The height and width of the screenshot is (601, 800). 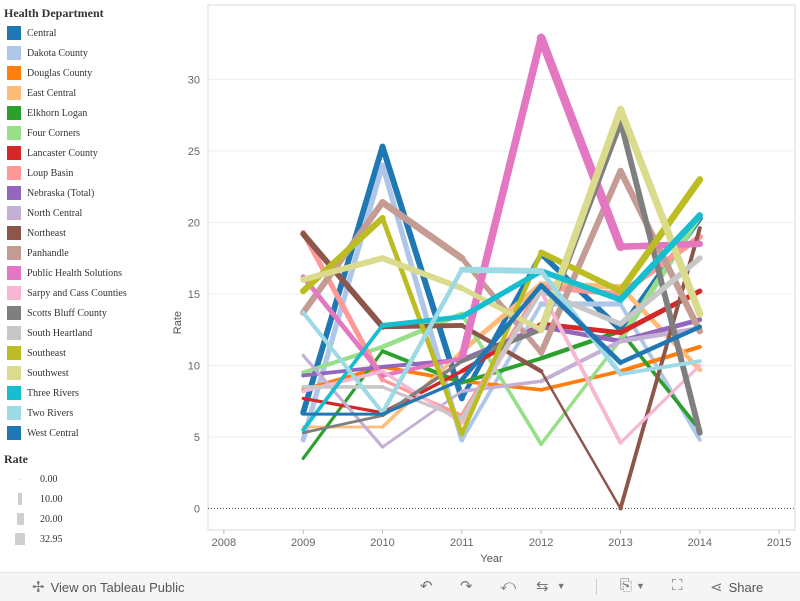 What do you see at coordinates (99, 393) in the screenshot?
I see `legend-item: Three Rivers` at bounding box center [99, 393].